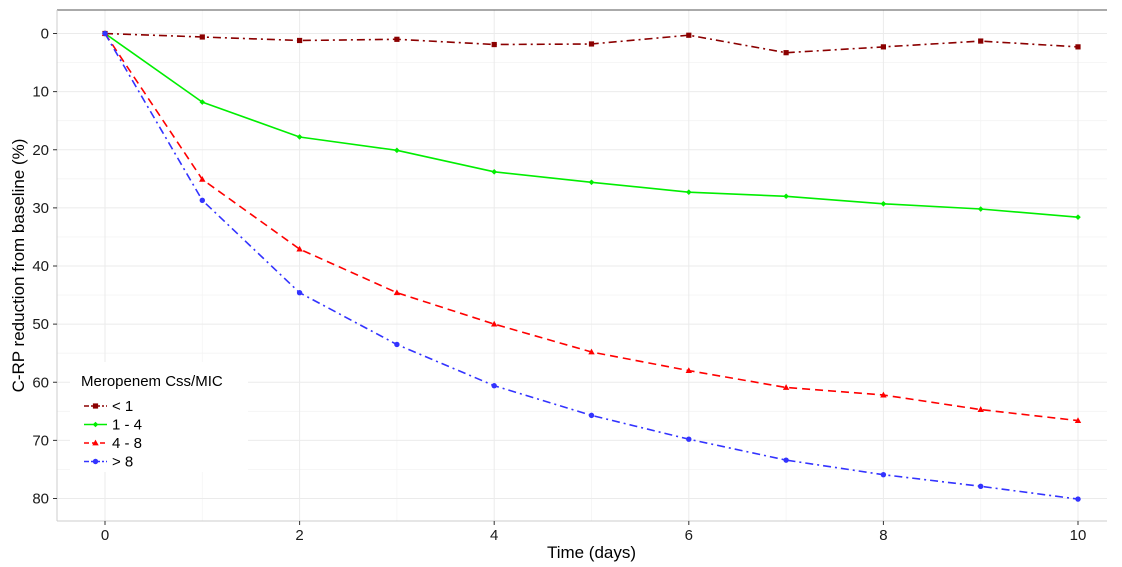 Image resolution: width=1122 pixels, height=567 pixels. I want to click on x-tick-label: 6, so click(689, 535).